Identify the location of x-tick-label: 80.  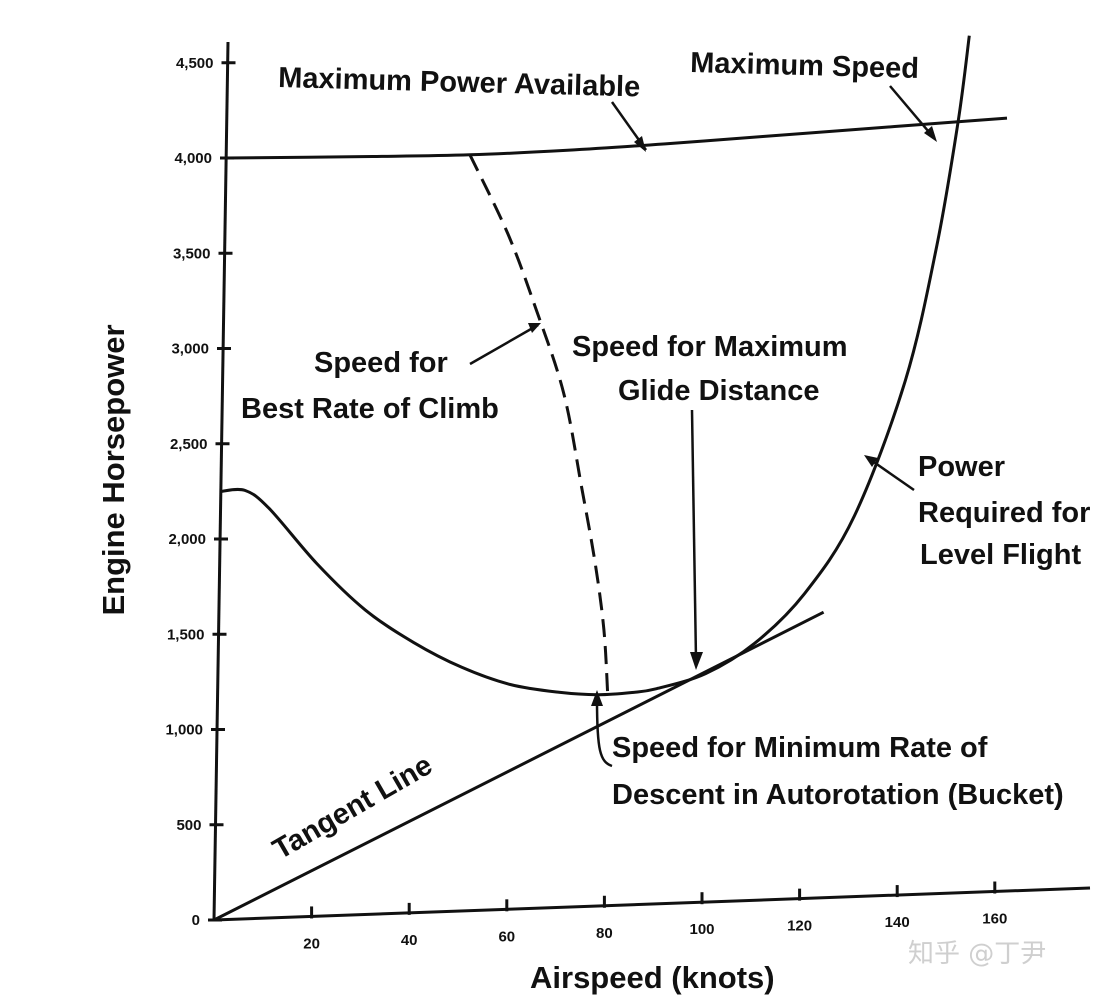
(604, 933).